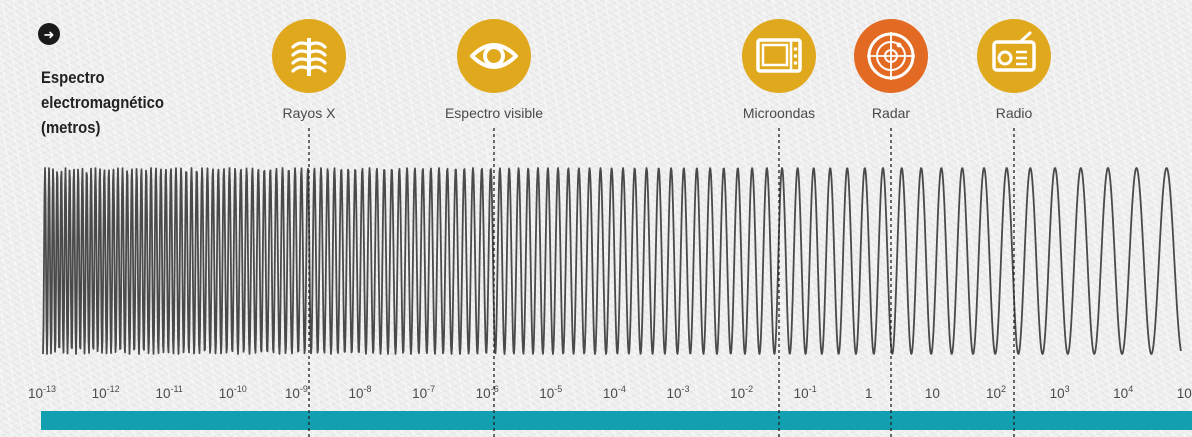  I want to click on band-label: Radio, so click(1014, 113).